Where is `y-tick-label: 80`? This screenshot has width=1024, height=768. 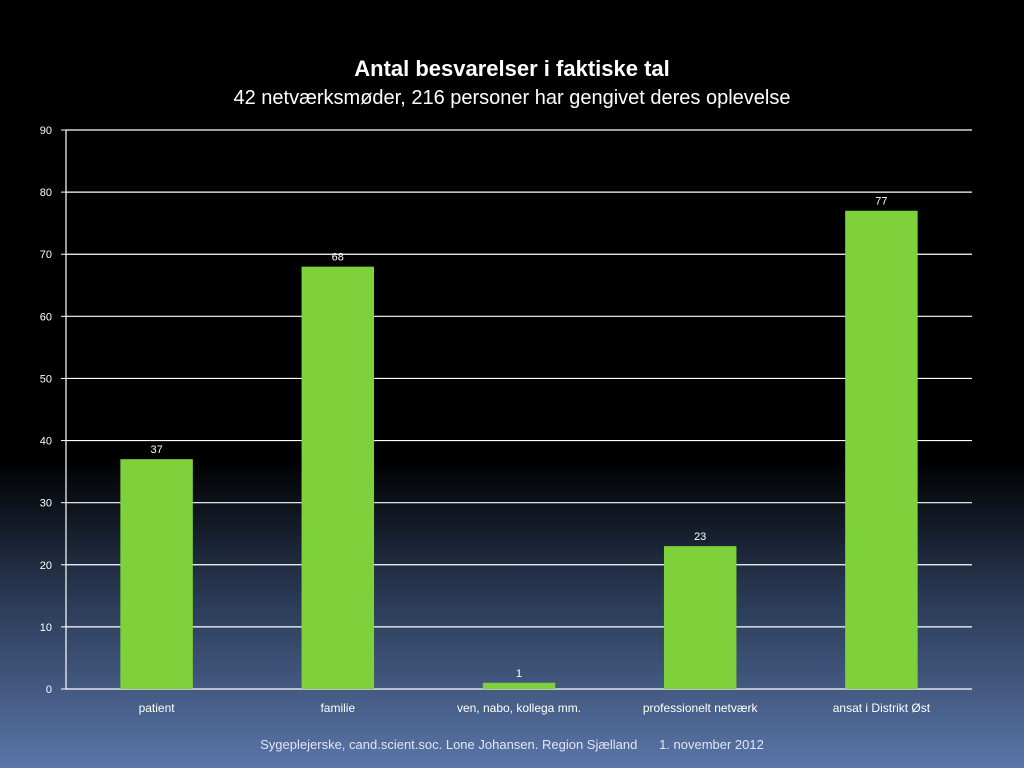
y-tick-label: 80 is located at coordinates (46, 193).